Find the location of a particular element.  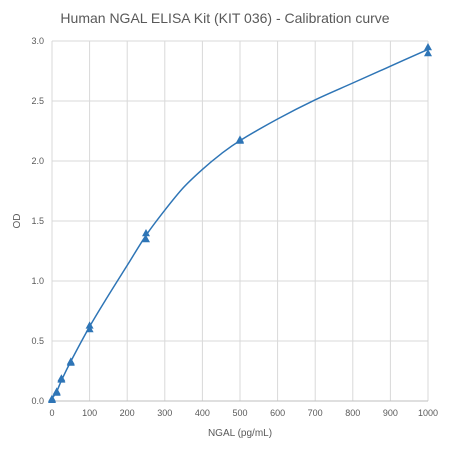

x-tick-label: 100 is located at coordinates (89, 413).